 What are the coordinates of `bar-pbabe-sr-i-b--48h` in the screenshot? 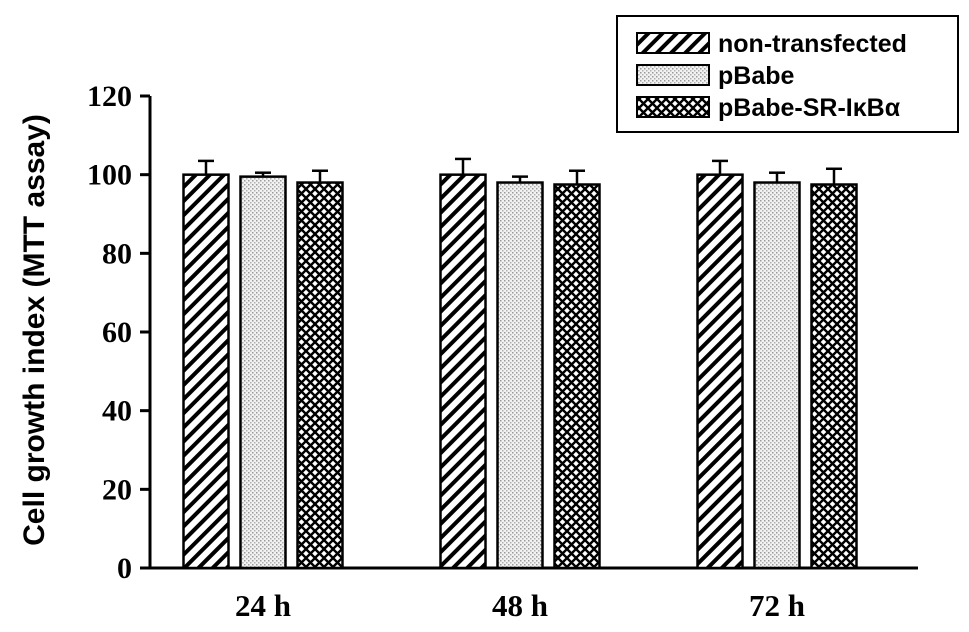 It's located at (577, 376).